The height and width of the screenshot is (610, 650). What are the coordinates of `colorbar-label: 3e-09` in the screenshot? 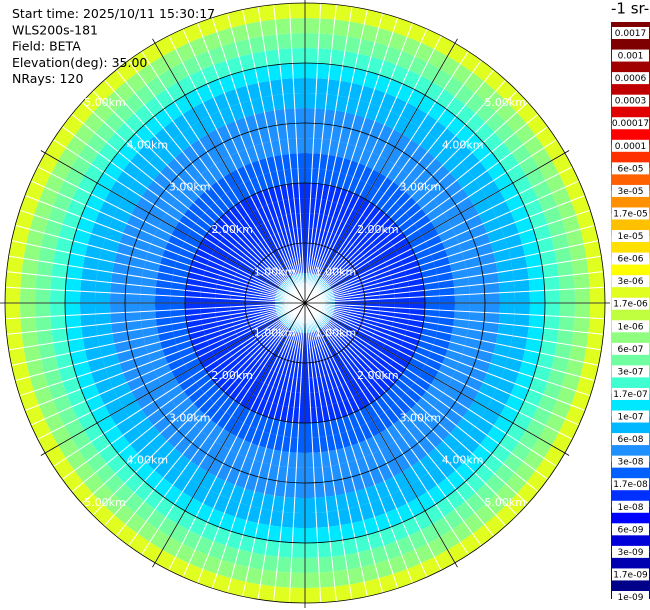 It's located at (631, 553).